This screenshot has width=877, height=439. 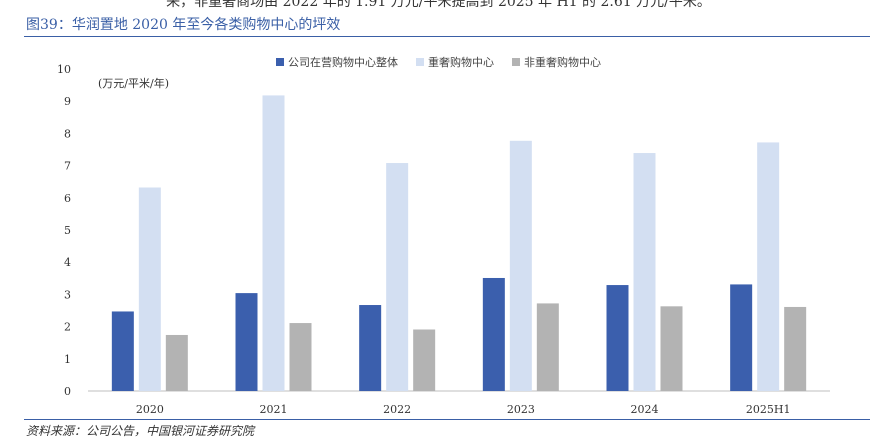 I want to click on legend-item-overall: 公司在营购物中心整体, so click(x=337, y=62).